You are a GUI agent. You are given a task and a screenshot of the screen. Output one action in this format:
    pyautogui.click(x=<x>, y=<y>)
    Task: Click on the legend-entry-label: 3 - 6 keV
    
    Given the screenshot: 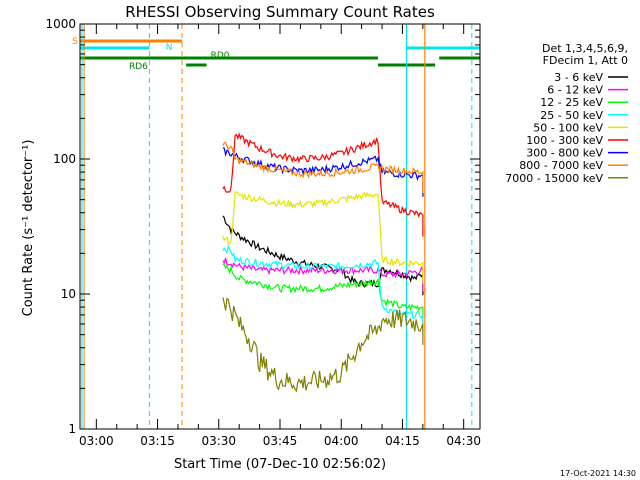 What is the action you would take?
    pyautogui.click(x=578, y=77)
    